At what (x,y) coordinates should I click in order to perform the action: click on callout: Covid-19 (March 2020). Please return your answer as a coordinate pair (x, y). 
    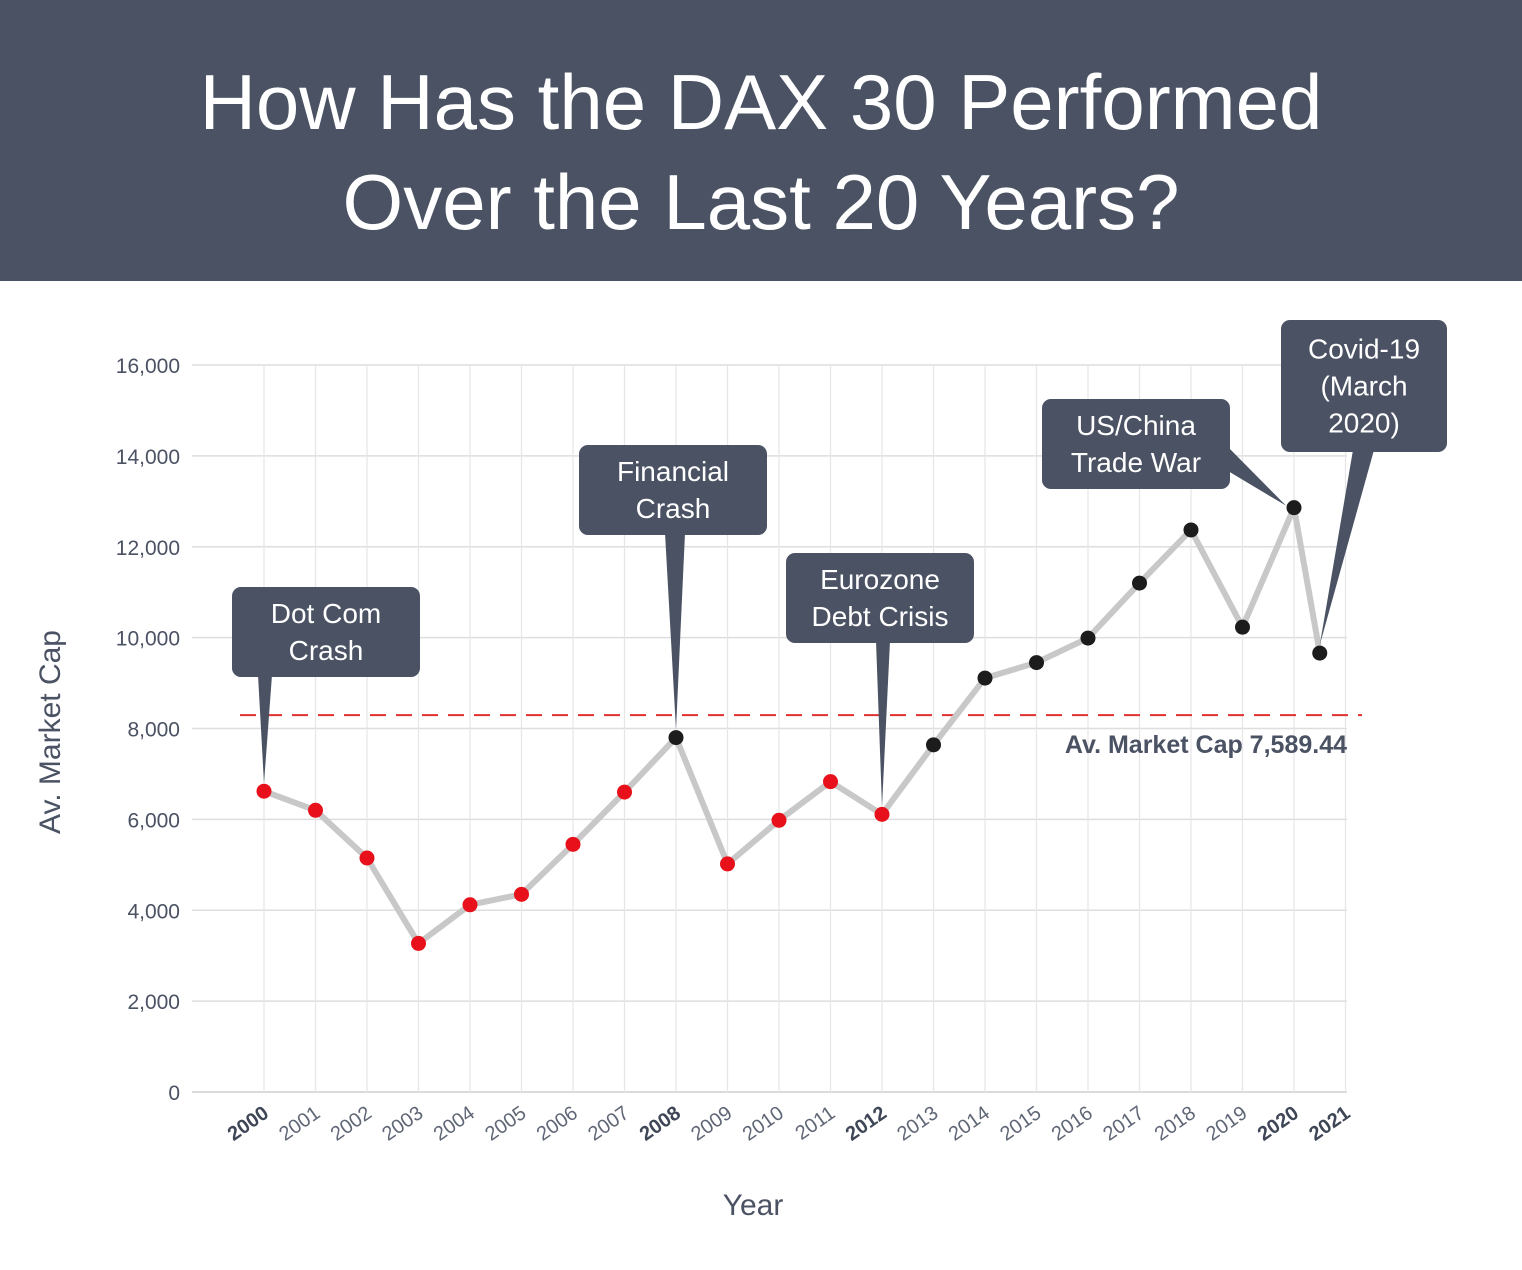
    Looking at the image, I should click on (1364, 483).